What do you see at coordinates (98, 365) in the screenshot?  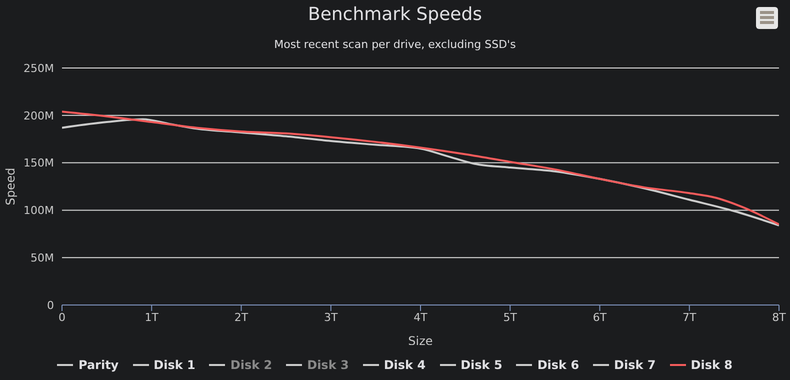 I see `legend-label: Parity` at bounding box center [98, 365].